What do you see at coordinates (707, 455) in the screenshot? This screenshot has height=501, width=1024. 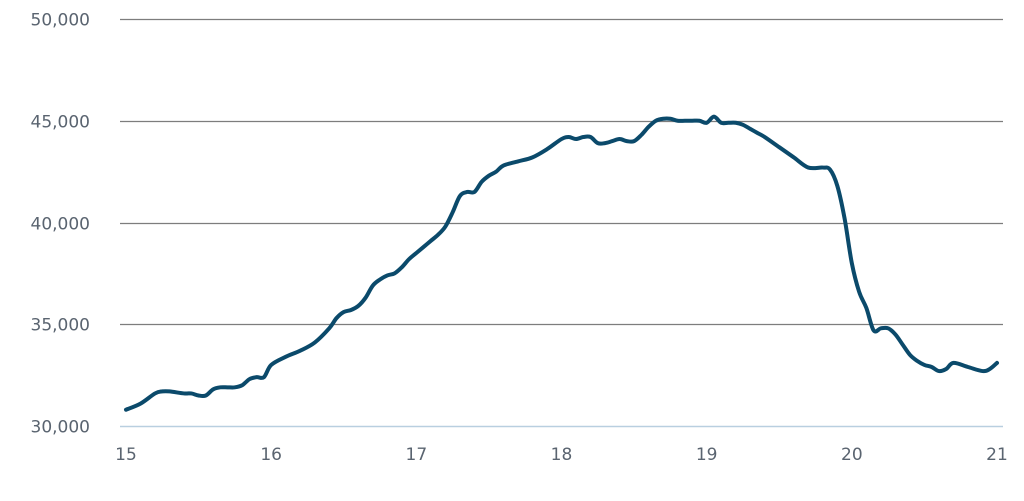 I see `x-tick-label: 19` at bounding box center [707, 455].